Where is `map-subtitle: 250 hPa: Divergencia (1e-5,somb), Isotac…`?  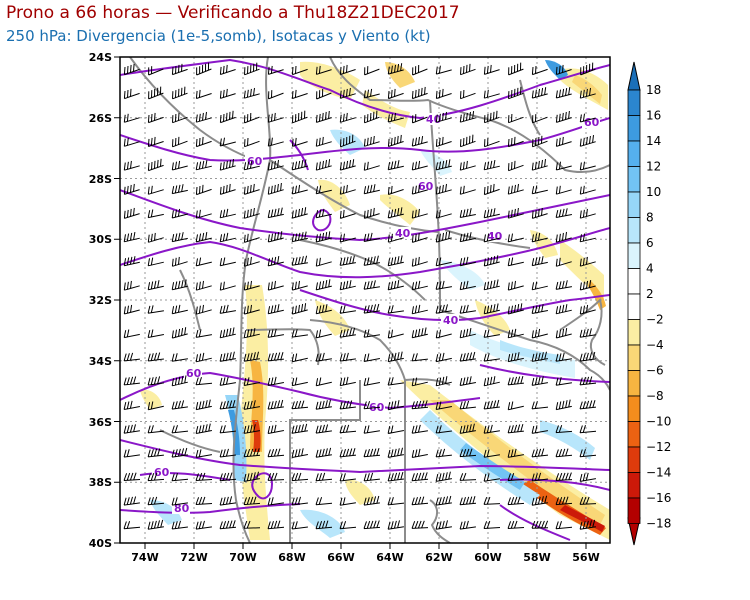 map-subtitle: 250 hPa: Divergencia (1e-5,somb), Isotac… is located at coordinates (218, 36).